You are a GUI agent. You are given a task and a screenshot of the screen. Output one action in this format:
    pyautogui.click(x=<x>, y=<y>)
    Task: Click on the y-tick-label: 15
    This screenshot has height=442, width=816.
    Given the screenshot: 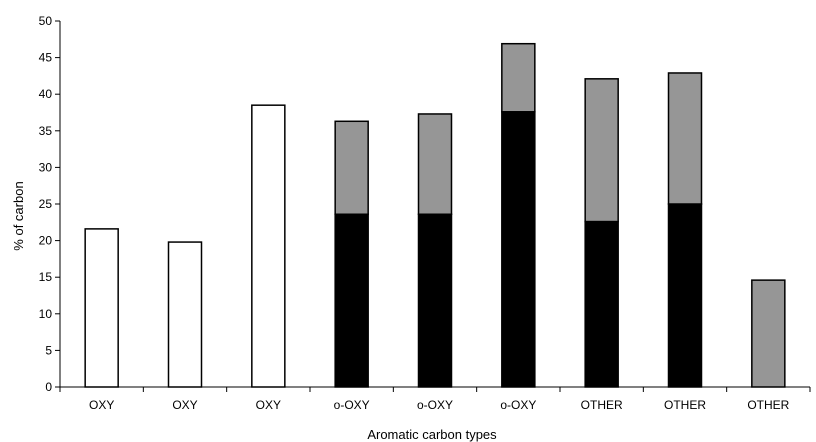 What is the action you would take?
    pyautogui.click(x=46, y=277)
    